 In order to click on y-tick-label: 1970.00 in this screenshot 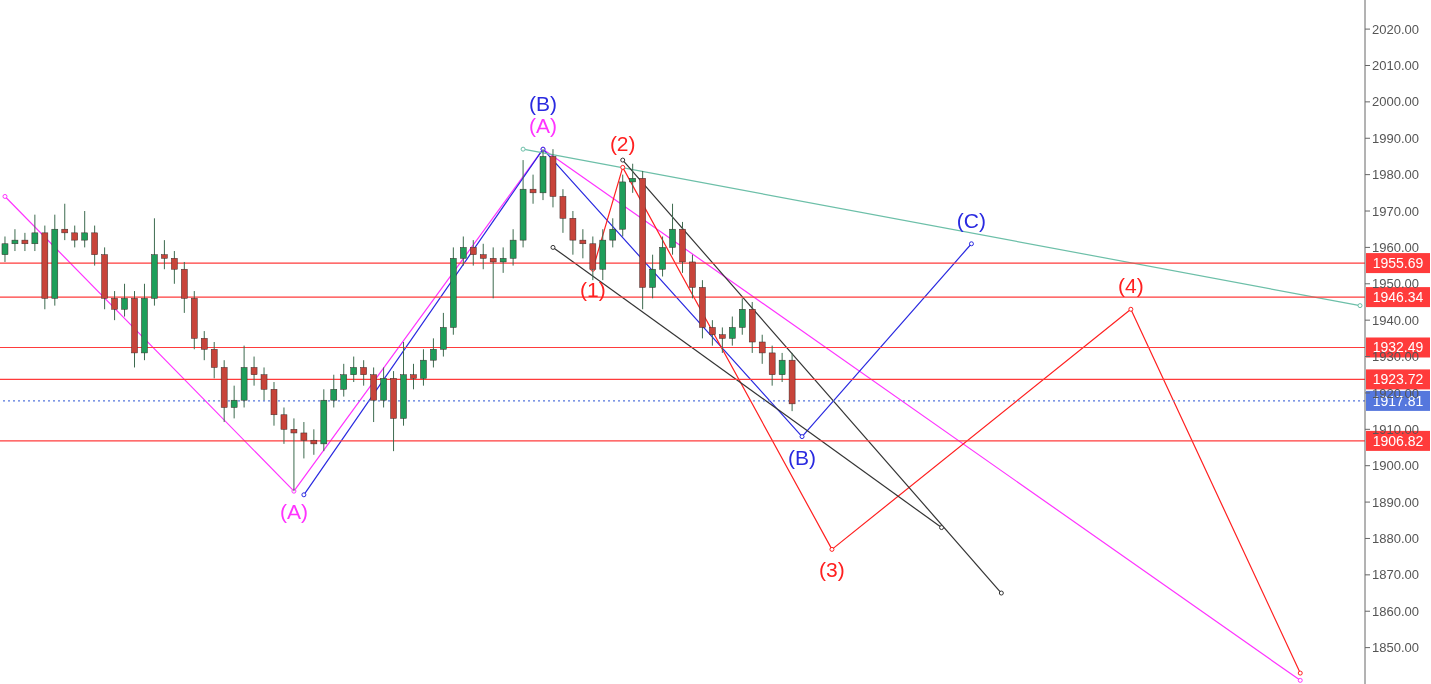, I will do `click(1395, 211)`.